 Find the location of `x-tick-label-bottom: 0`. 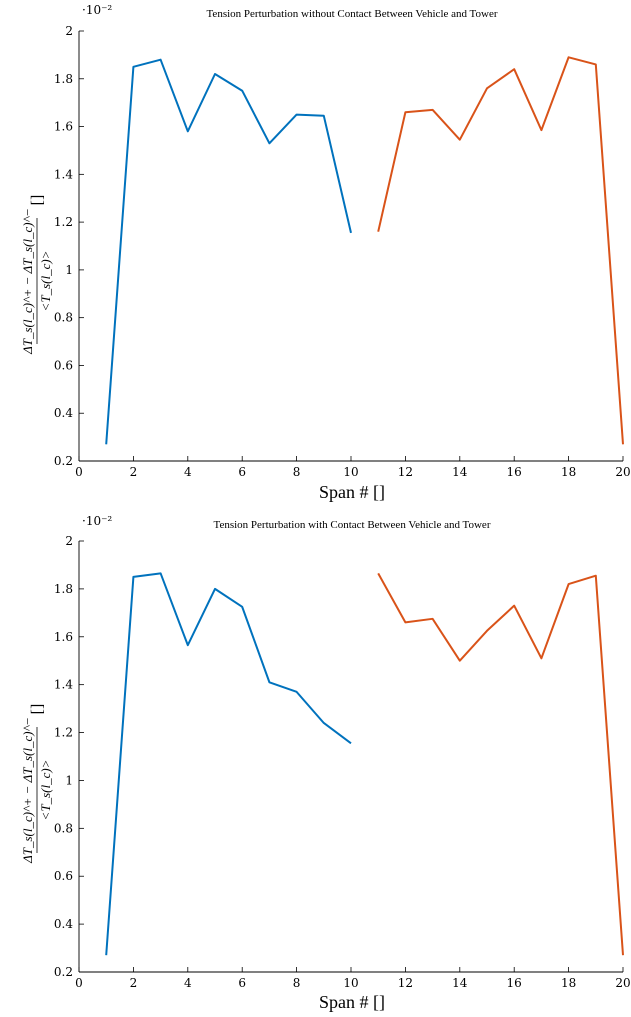

x-tick-label-bottom: 0 is located at coordinates (79, 983).